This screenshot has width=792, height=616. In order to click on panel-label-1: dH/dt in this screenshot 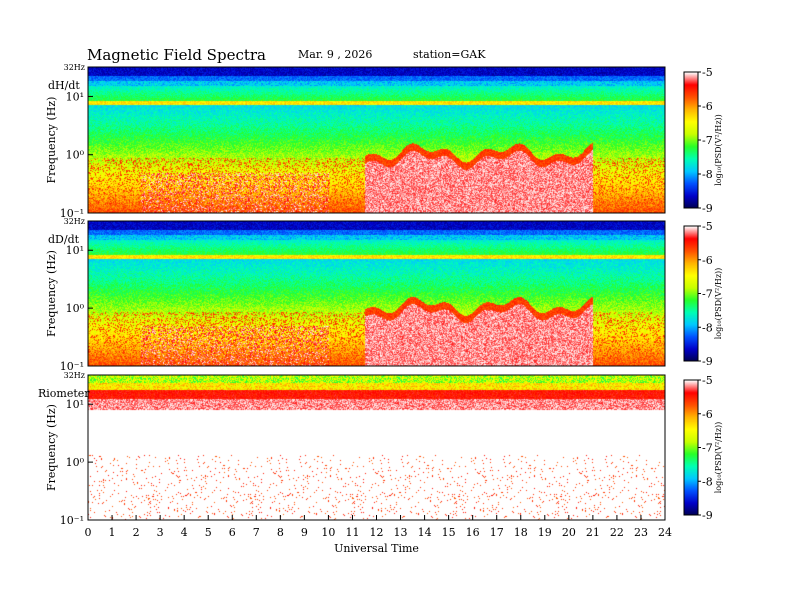, I will do `click(64, 85)`.